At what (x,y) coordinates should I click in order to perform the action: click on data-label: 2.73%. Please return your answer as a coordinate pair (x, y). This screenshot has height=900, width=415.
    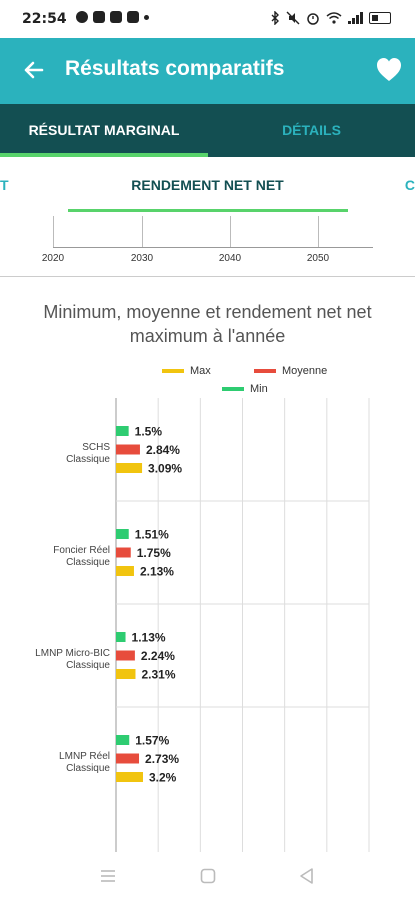
    Looking at the image, I should click on (162, 759).